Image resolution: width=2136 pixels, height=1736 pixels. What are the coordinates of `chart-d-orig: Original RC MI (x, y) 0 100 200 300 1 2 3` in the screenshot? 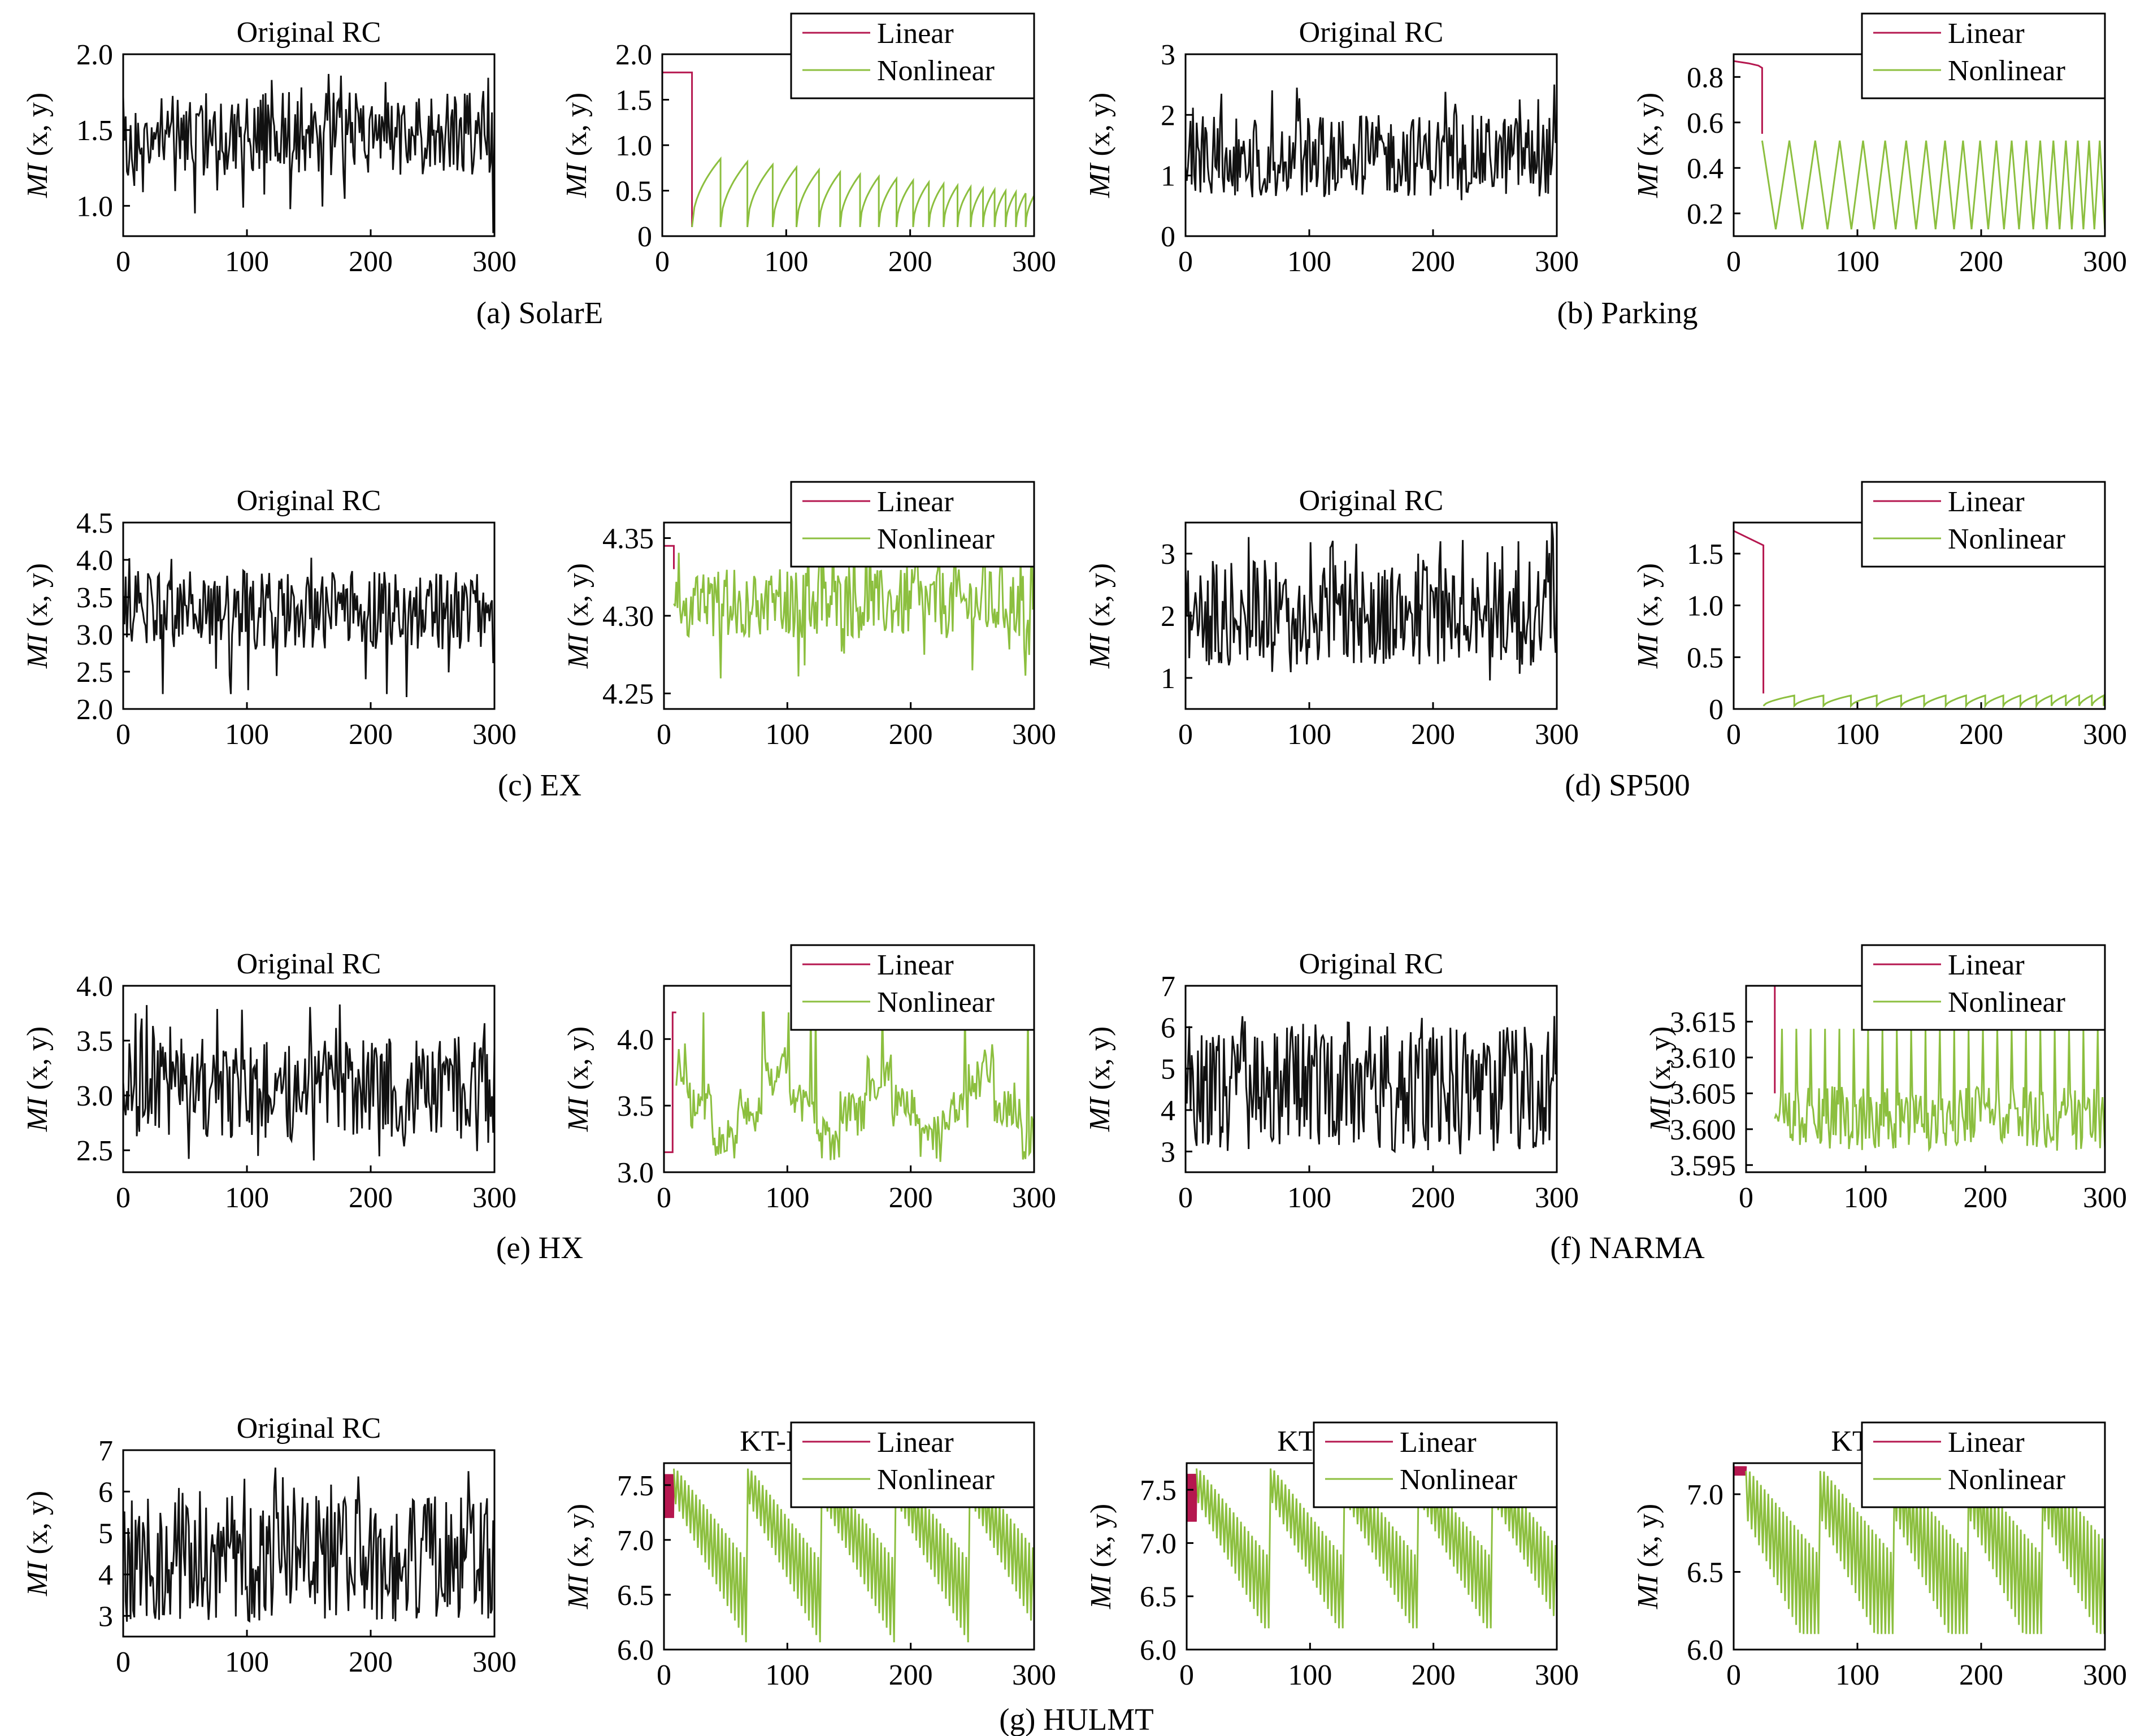 It's located at (1331, 618).